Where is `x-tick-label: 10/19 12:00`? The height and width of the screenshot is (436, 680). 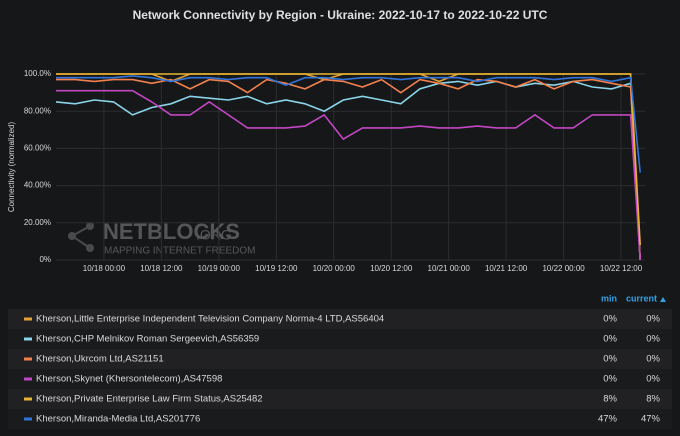 x-tick-label: 10/19 12:00 is located at coordinates (276, 268).